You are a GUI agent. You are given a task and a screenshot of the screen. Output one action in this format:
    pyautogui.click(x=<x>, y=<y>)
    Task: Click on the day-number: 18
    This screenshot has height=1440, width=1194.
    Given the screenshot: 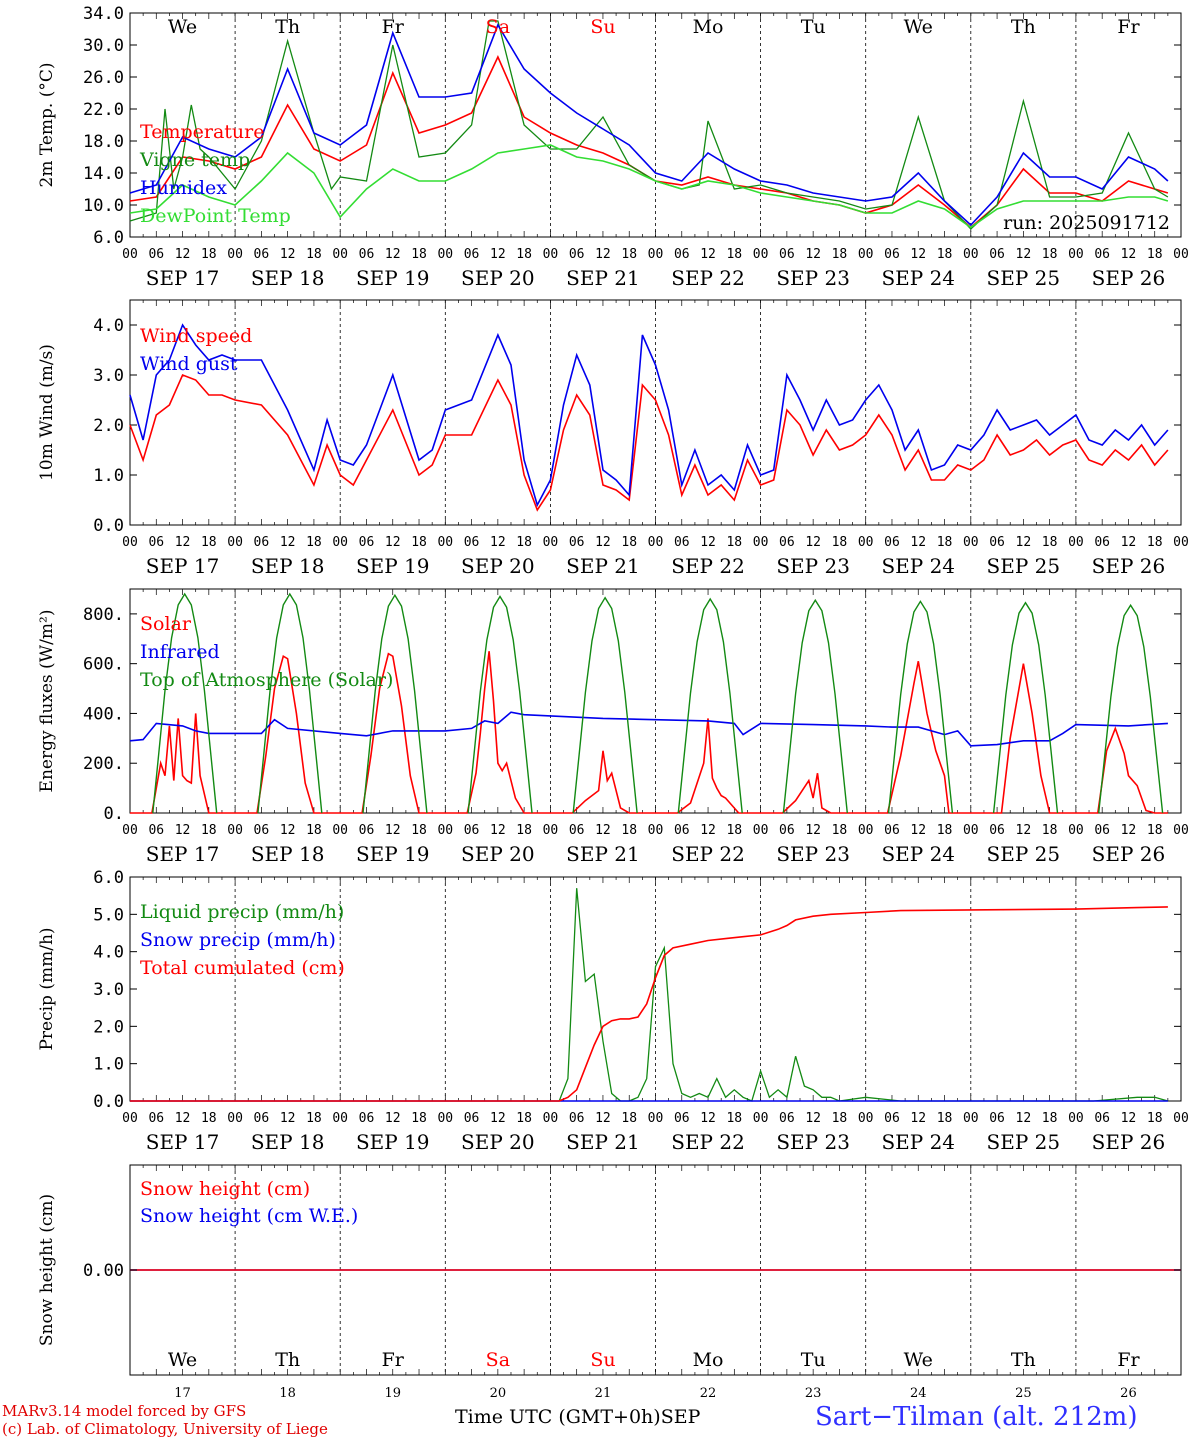 What is the action you would take?
    pyautogui.click(x=287, y=1393)
    